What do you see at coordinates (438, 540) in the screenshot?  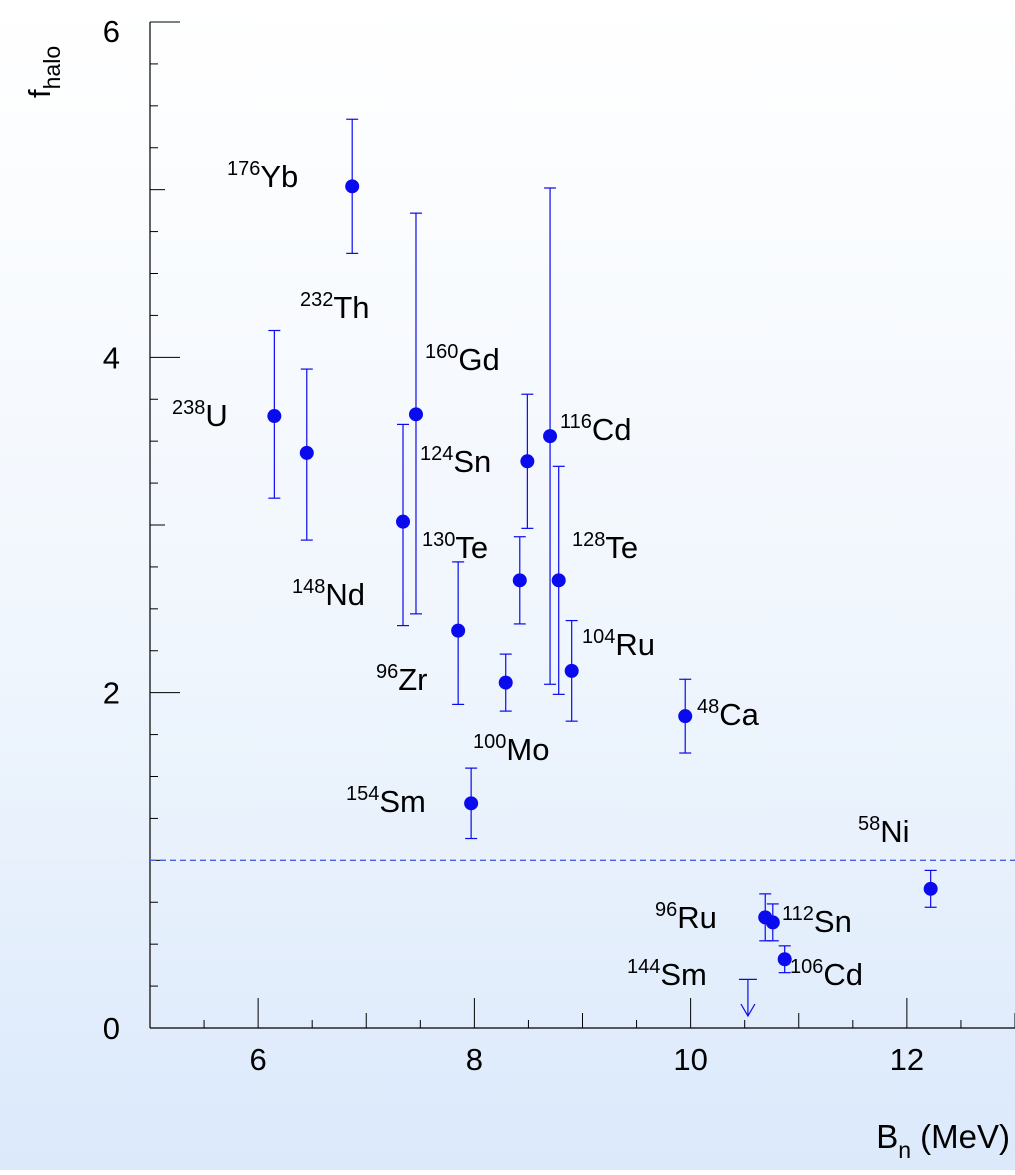 I see `mass-number: 130` at bounding box center [438, 540].